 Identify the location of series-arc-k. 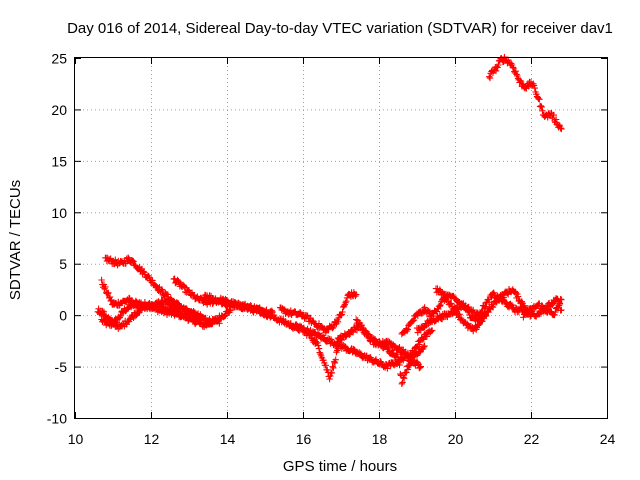
(394, 338).